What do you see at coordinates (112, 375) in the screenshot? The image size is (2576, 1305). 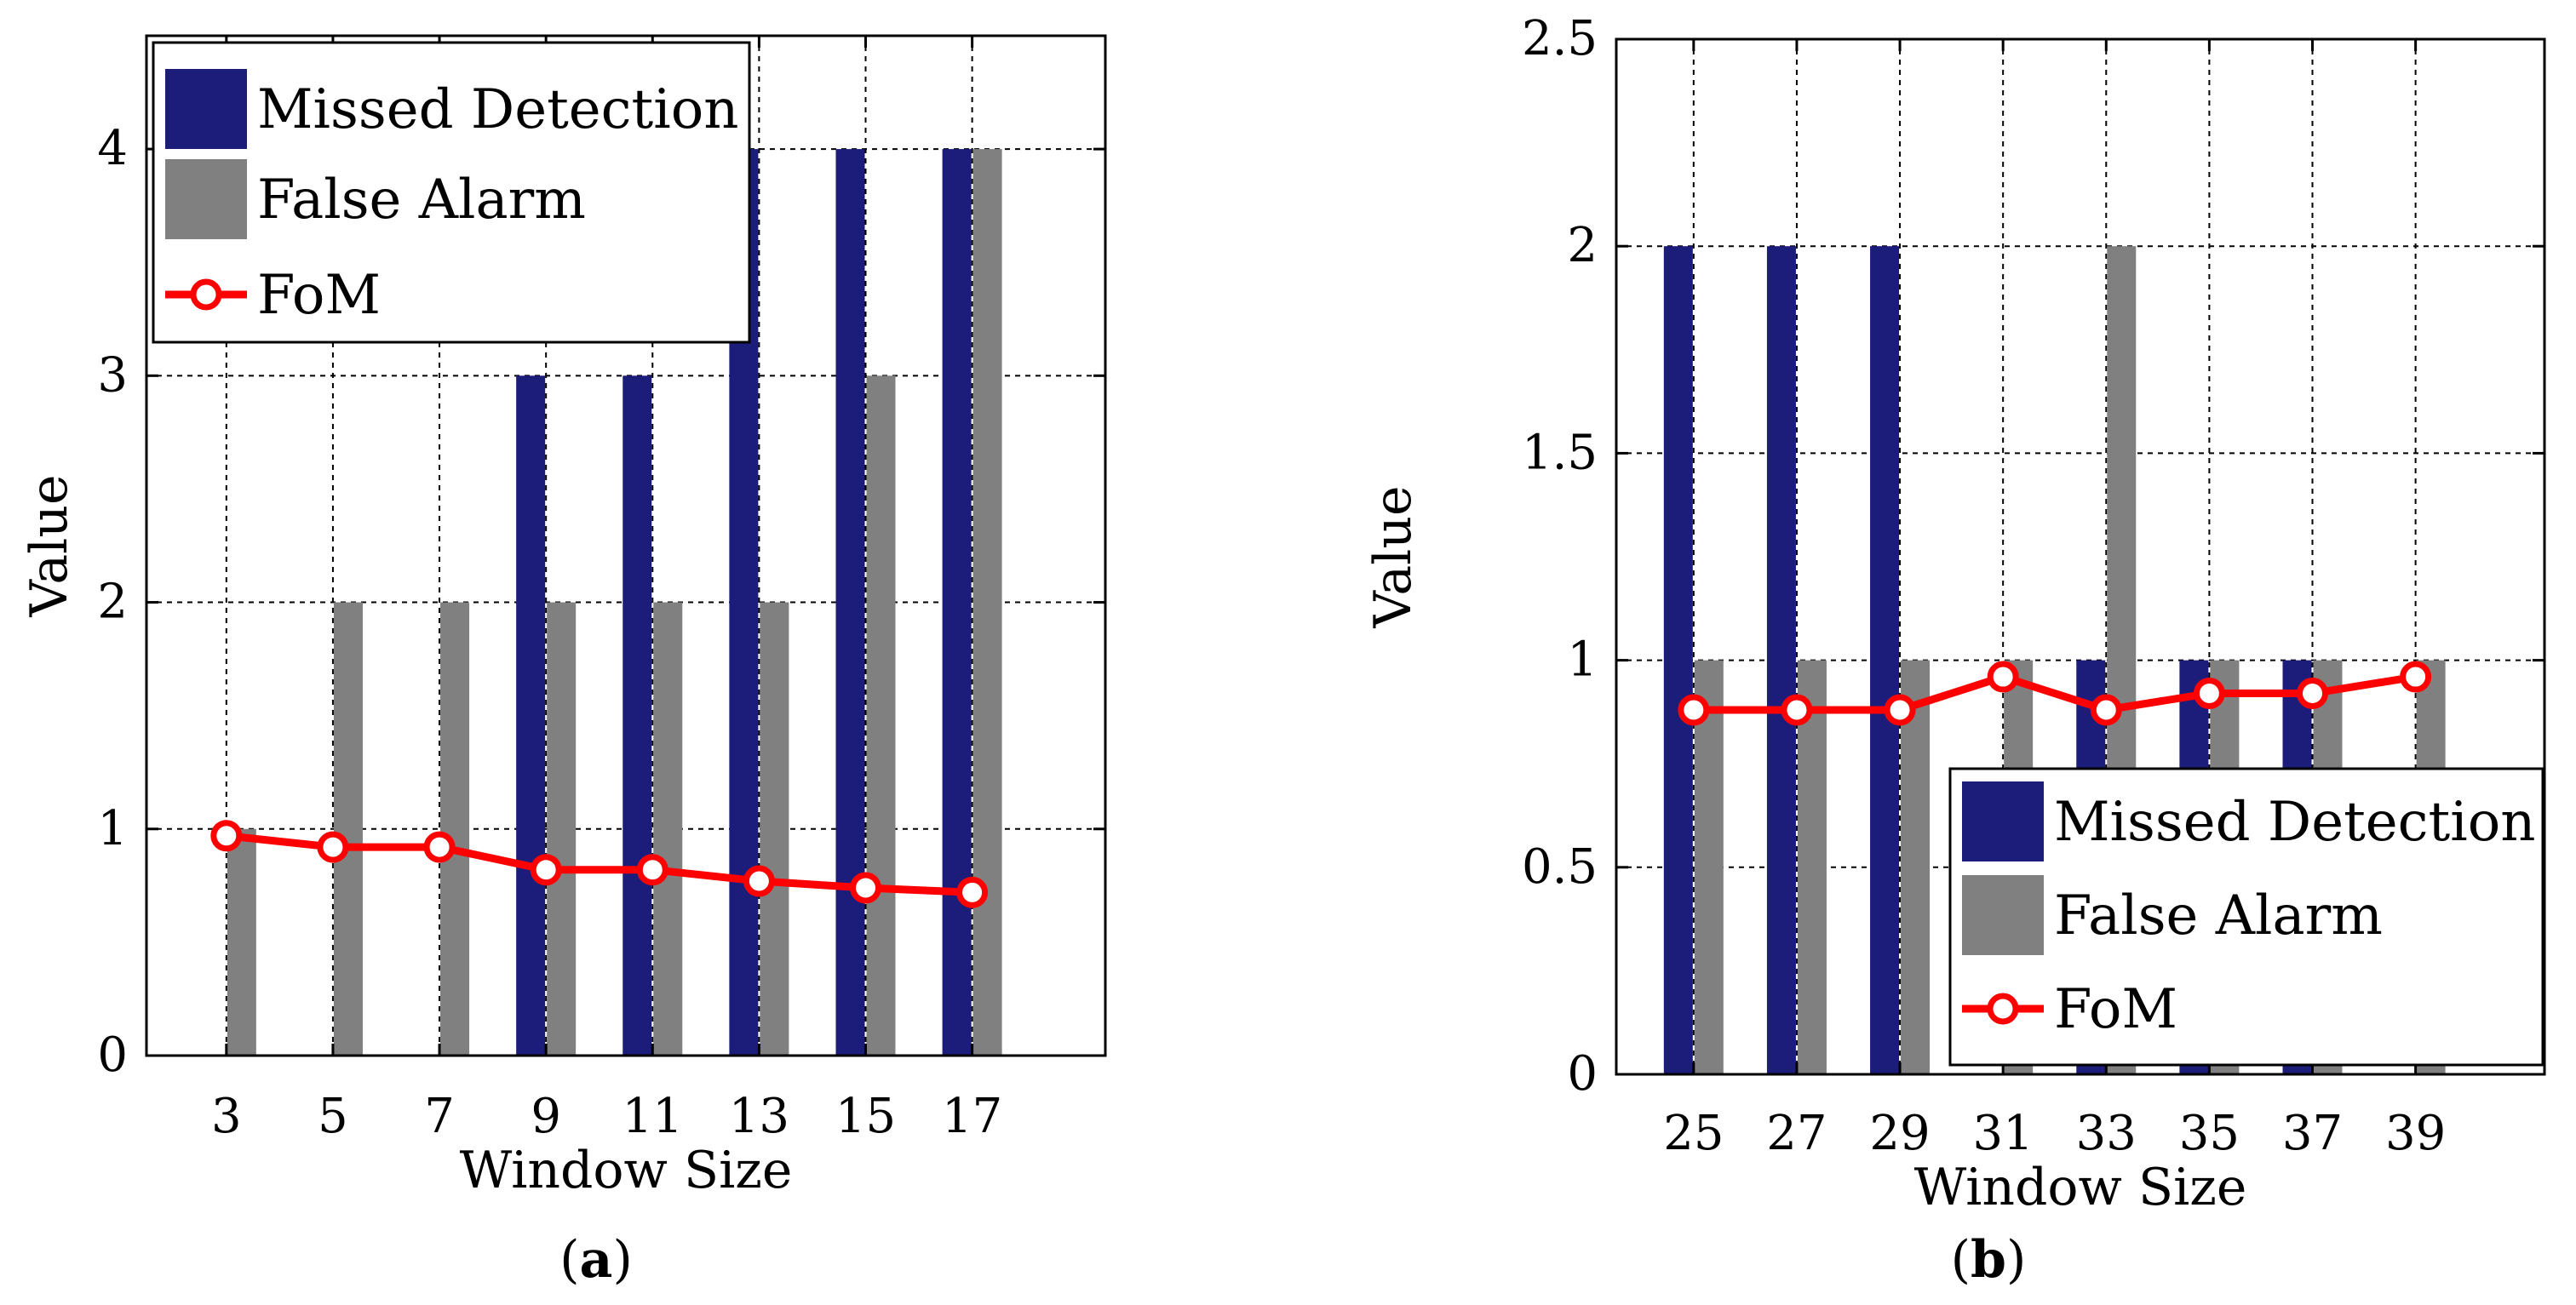 I see `chart-a-ytick-label-3: 3` at bounding box center [112, 375].